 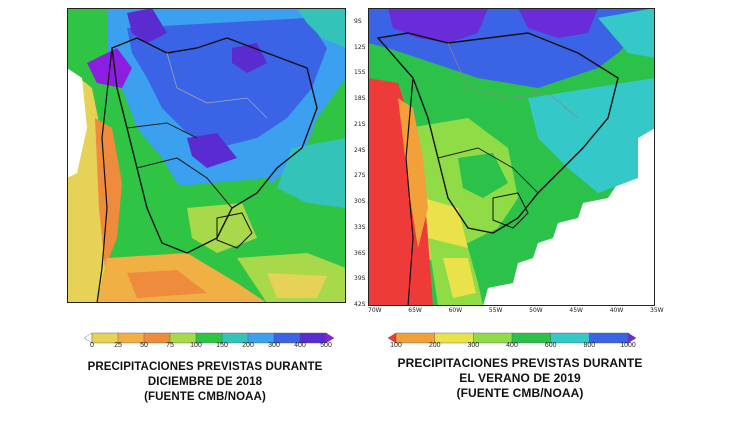 What do you see at coordinates (358, 21) in the screenshot?
I see `lat-label: 9S` at bounding box center [358, 21].